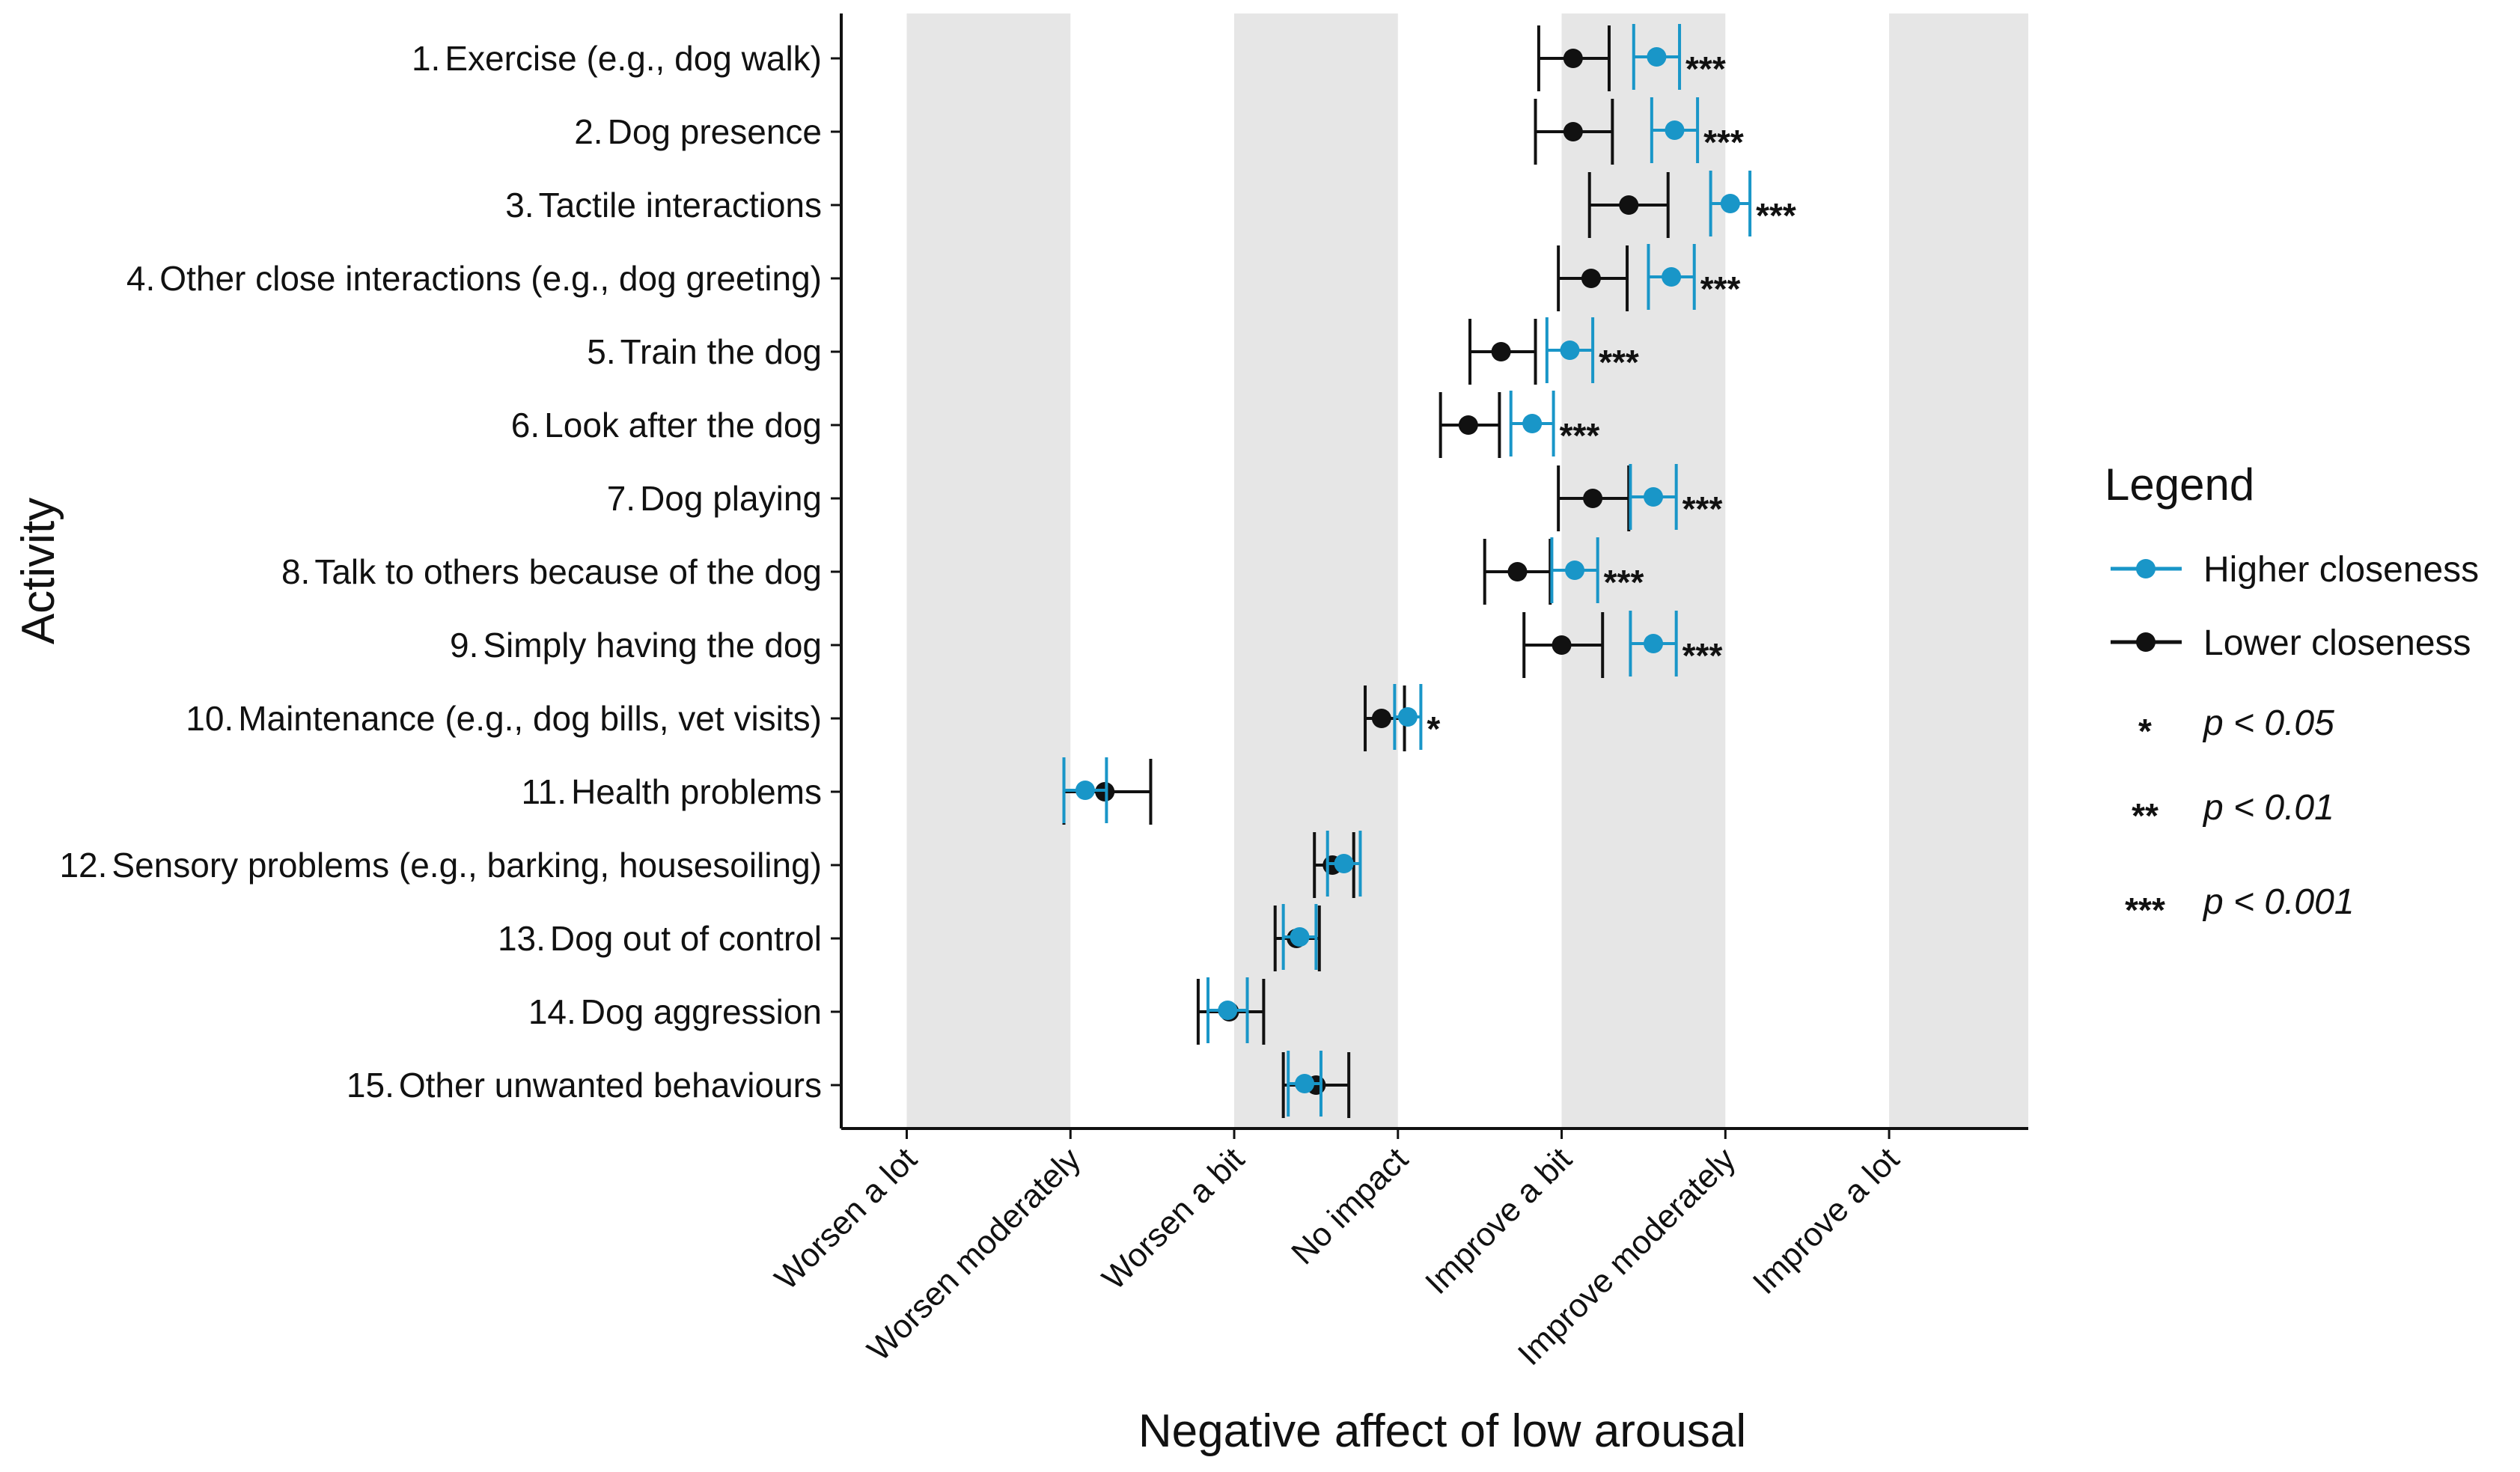  Describe the element at coordinates (140, 279) in the screenshot. I see `activity-number: 4.` at that location.